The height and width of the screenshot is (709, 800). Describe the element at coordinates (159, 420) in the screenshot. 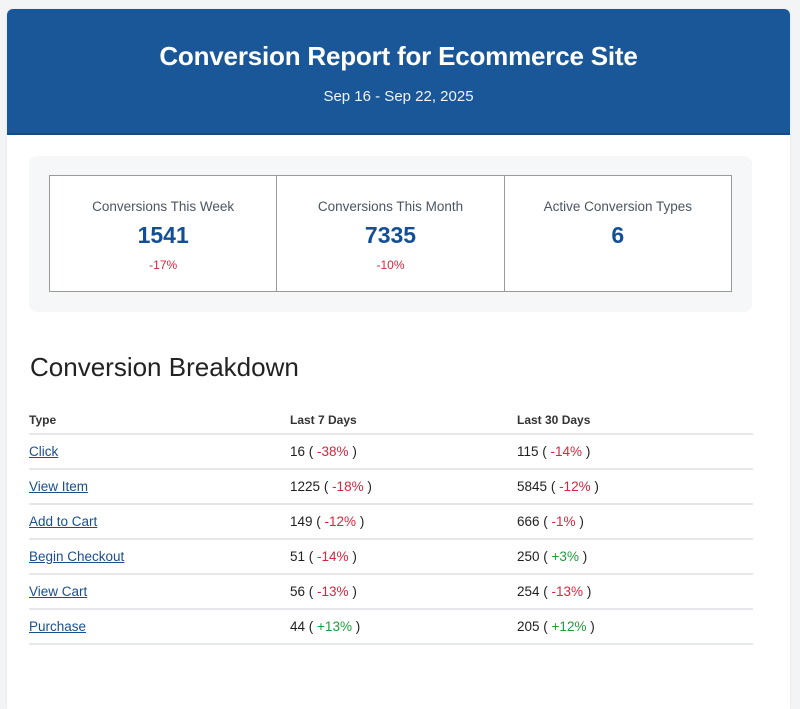

I see `column-header-type: Type` at that location.